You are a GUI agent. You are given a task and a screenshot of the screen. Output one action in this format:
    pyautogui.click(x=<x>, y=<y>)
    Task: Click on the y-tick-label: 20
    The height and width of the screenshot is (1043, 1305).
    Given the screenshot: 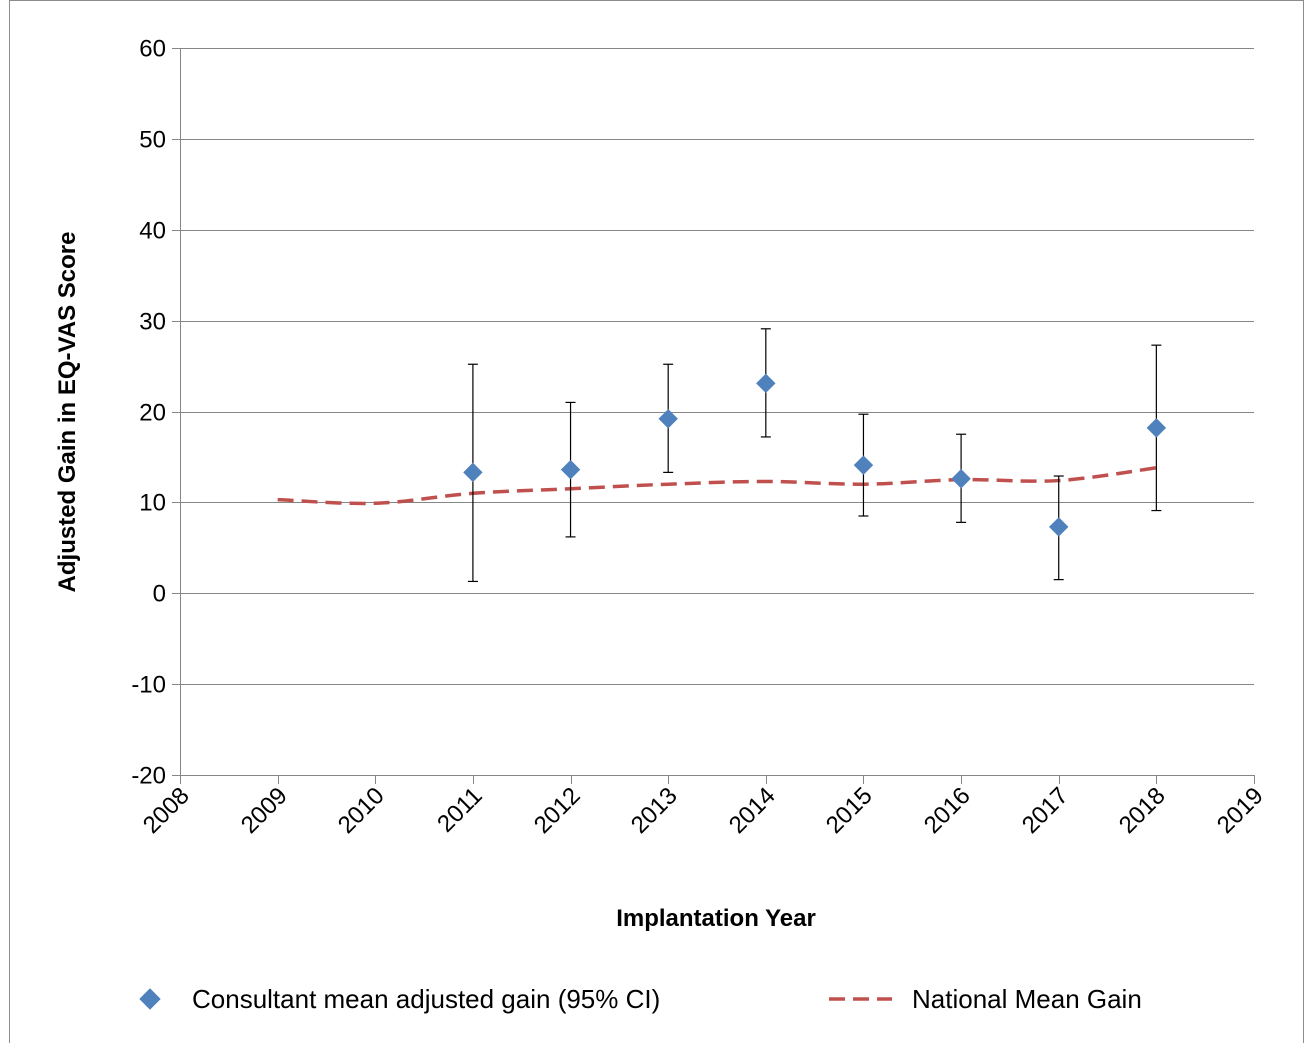 What is the action you would take?
    pyautogui.click(x=152, y=413)
    